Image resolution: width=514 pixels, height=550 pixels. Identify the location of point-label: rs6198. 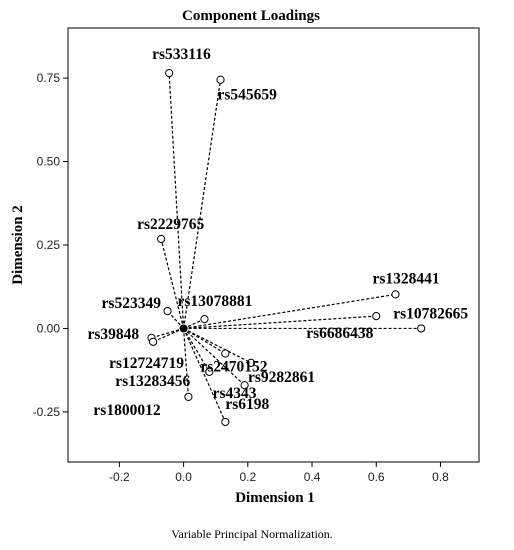
(247, 404).